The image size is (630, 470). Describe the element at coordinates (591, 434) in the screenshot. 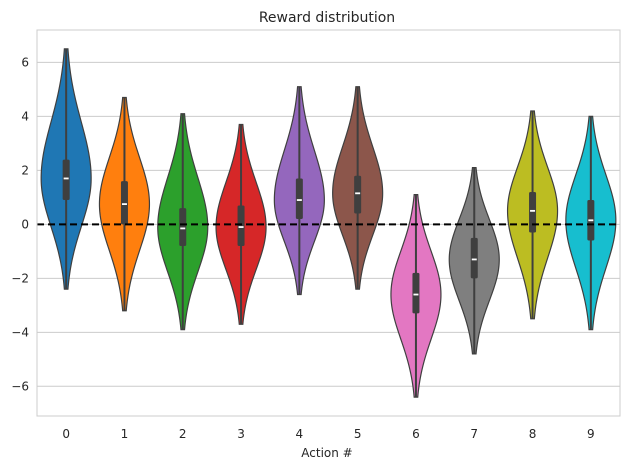

I see `x-tick-label: 9` at that location.